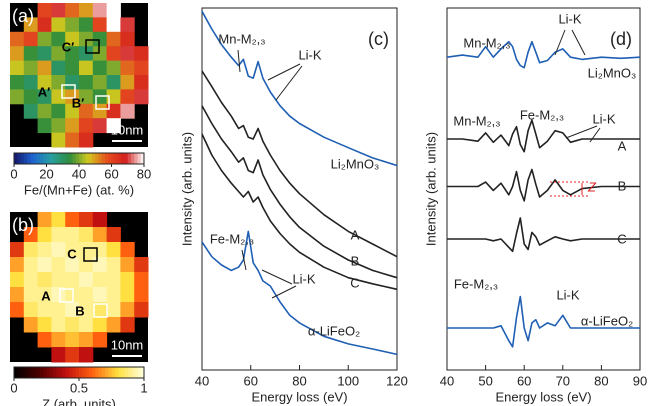 The height and width of the screenshot is (406, 649). What do you see at coordinates (232, 238) in the screenshot?
I see `annotation: Fe-M₂,₃` at bounding box center [232, 238].